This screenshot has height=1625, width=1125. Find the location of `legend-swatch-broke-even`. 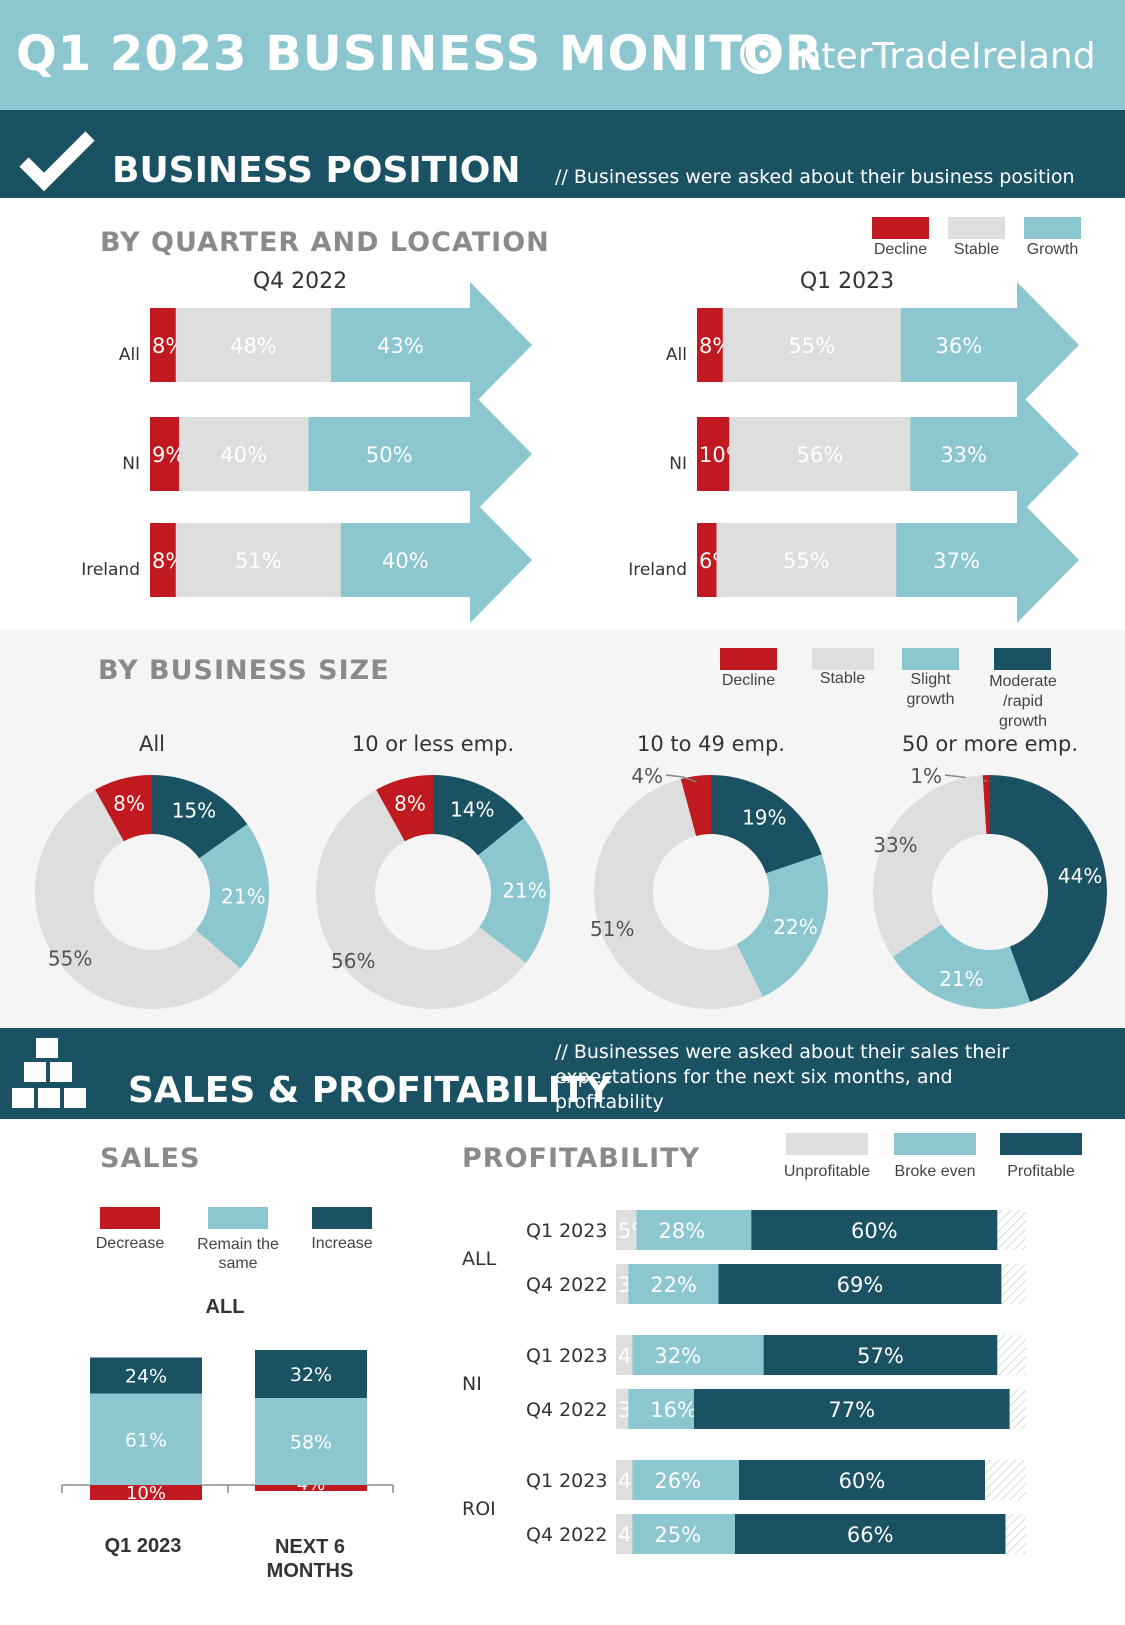

legend-swatch-broke-even is located at coordinates (935, 1144).